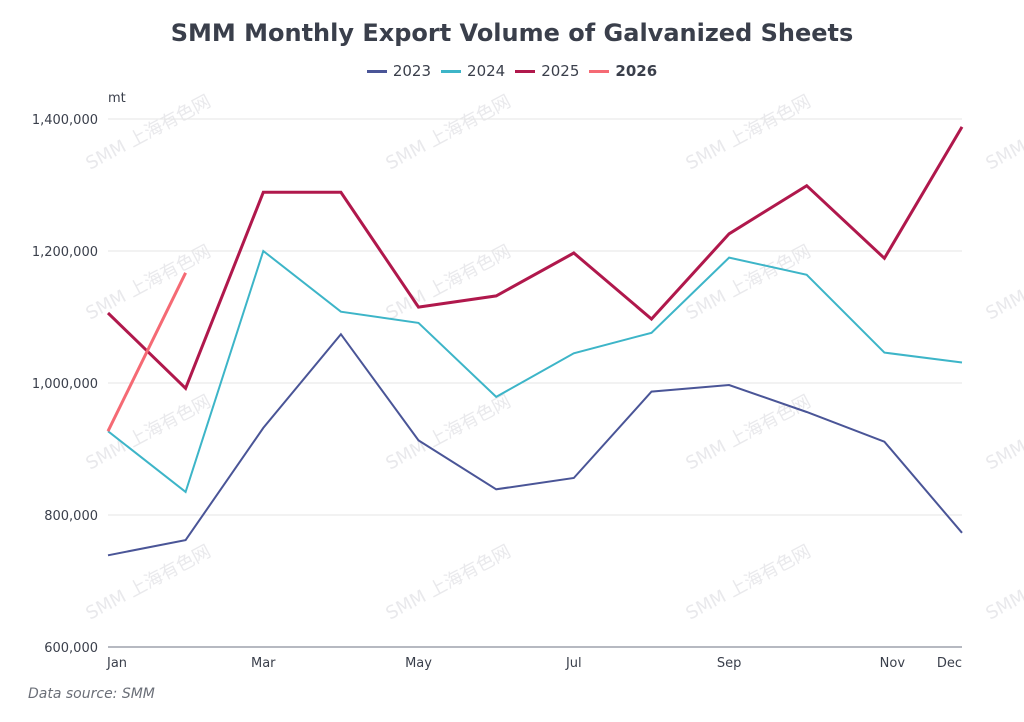 The image size is (1024, 722). What do you see at coordinates (146, 352) in the screenshot?
I see `series-line-2026` at bounding box center [146, 352].